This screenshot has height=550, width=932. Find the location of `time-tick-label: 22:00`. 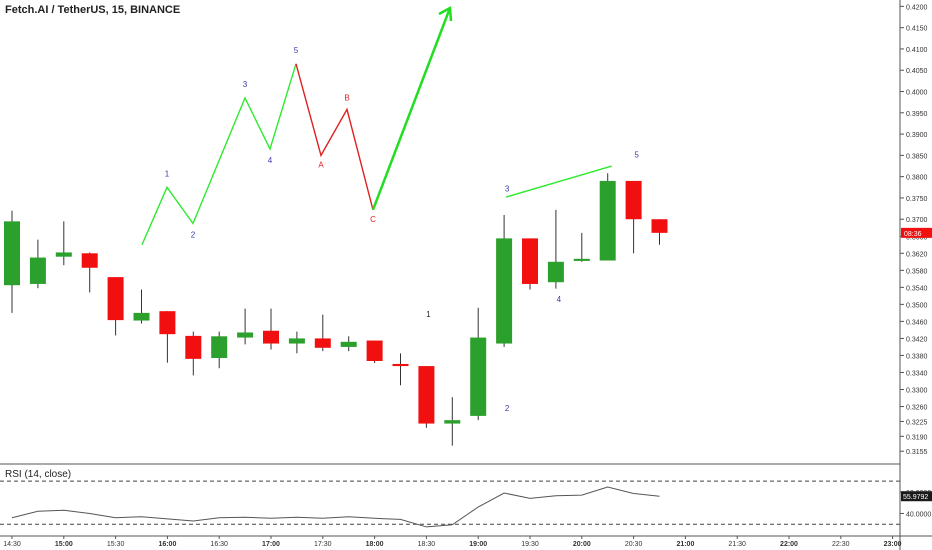

time-tick-label: 22:00 is located at coordinates (789, 544).